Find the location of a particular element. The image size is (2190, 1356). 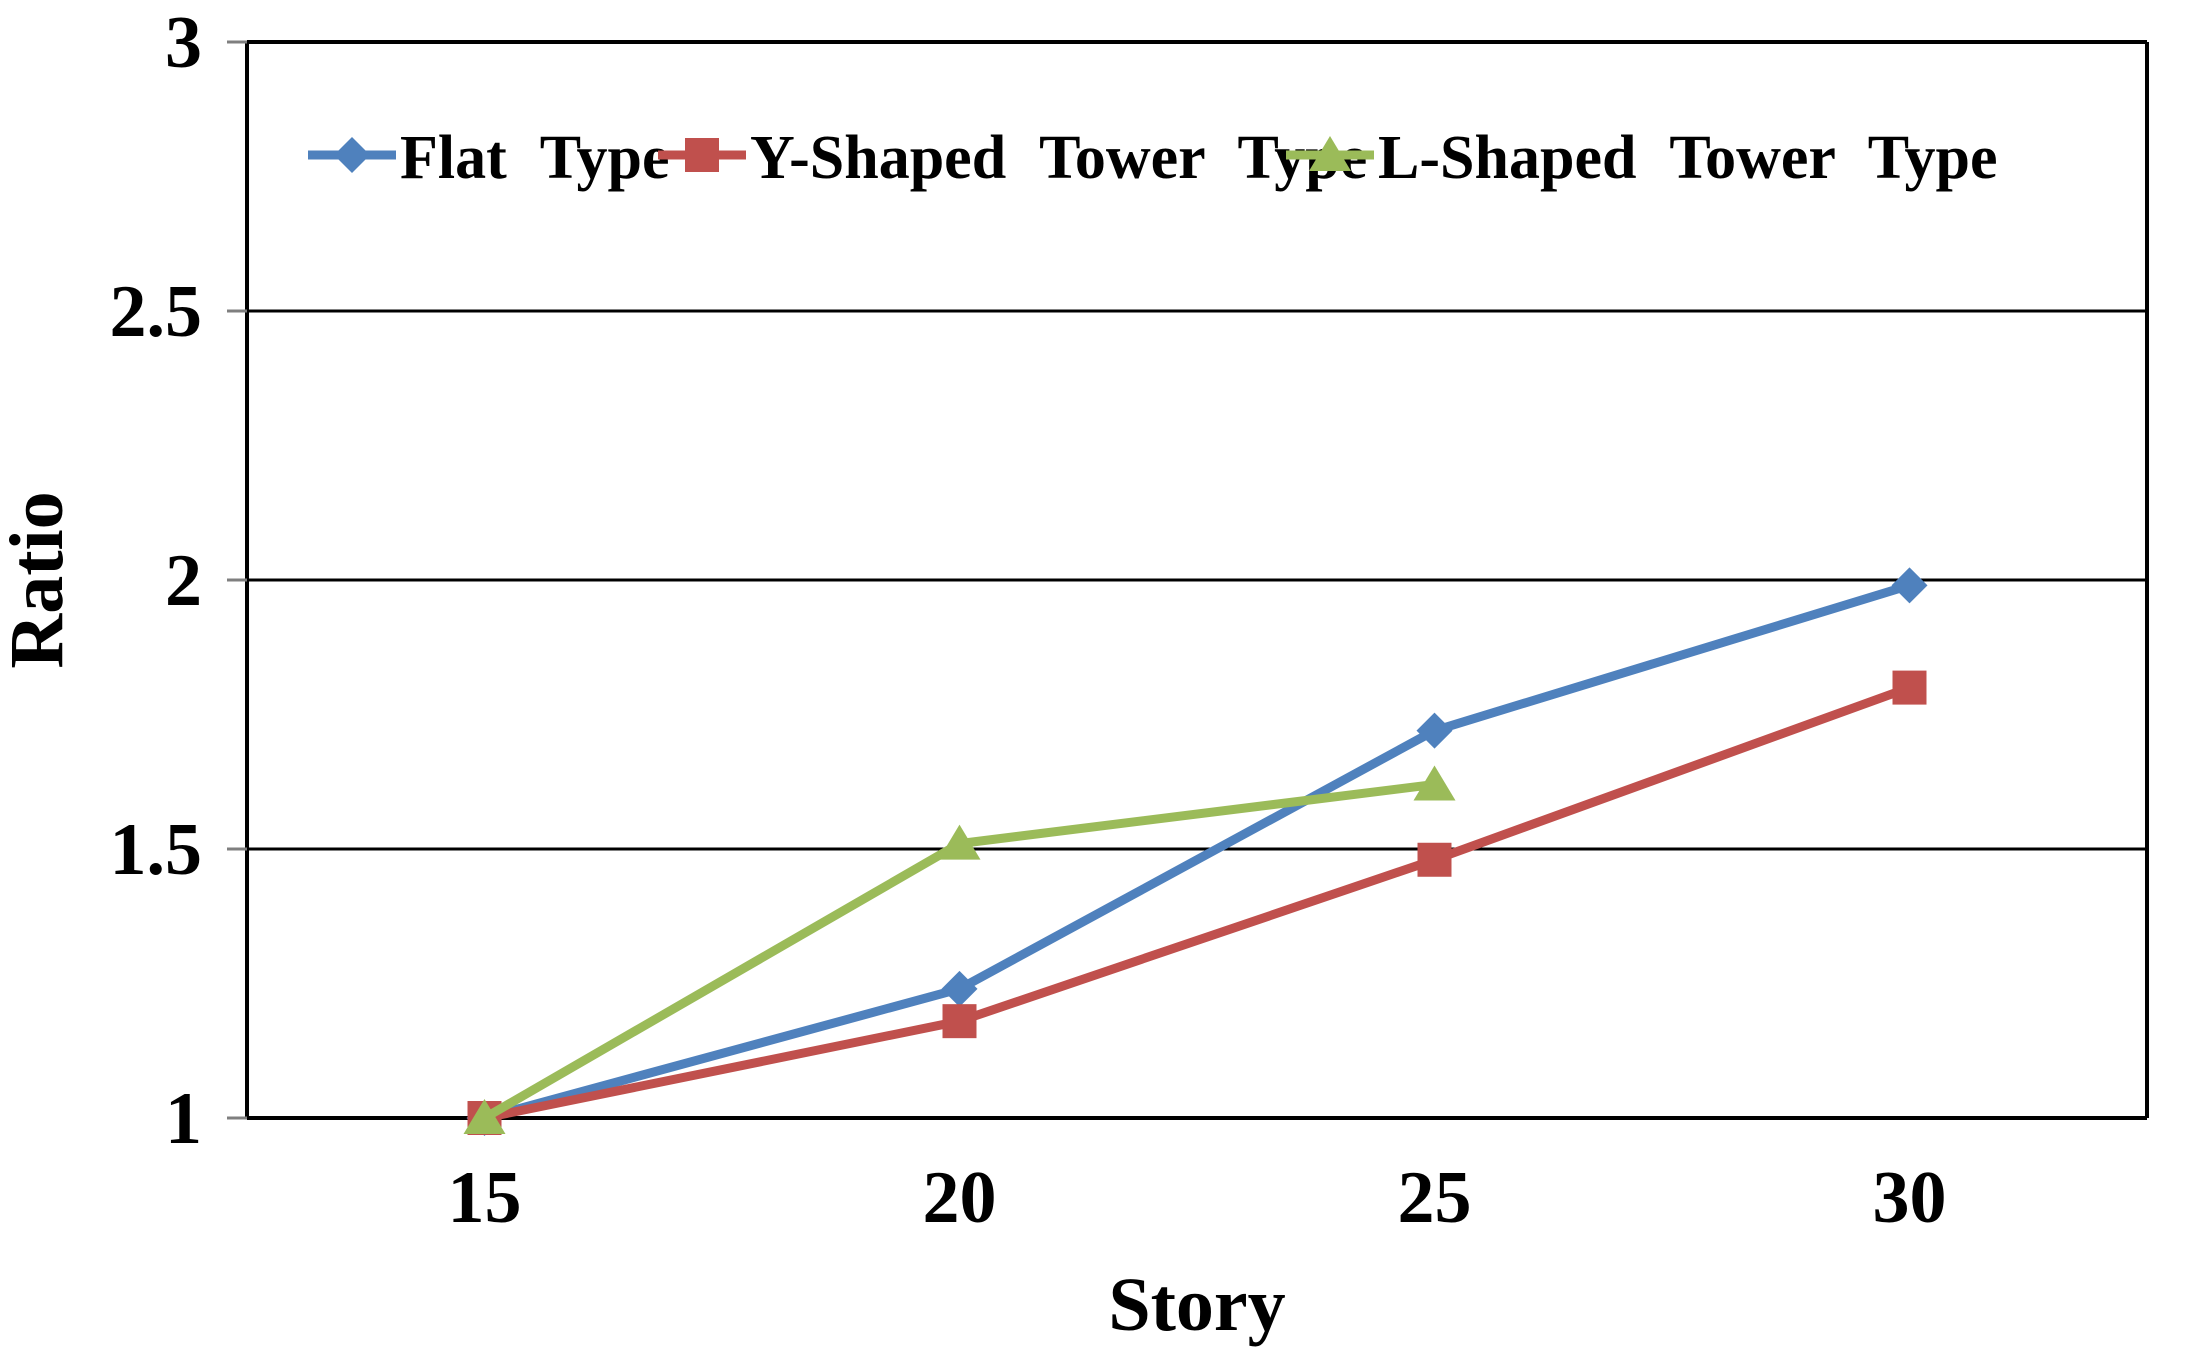

y-tick-label: 1 is located at coordinates (183, 1119).